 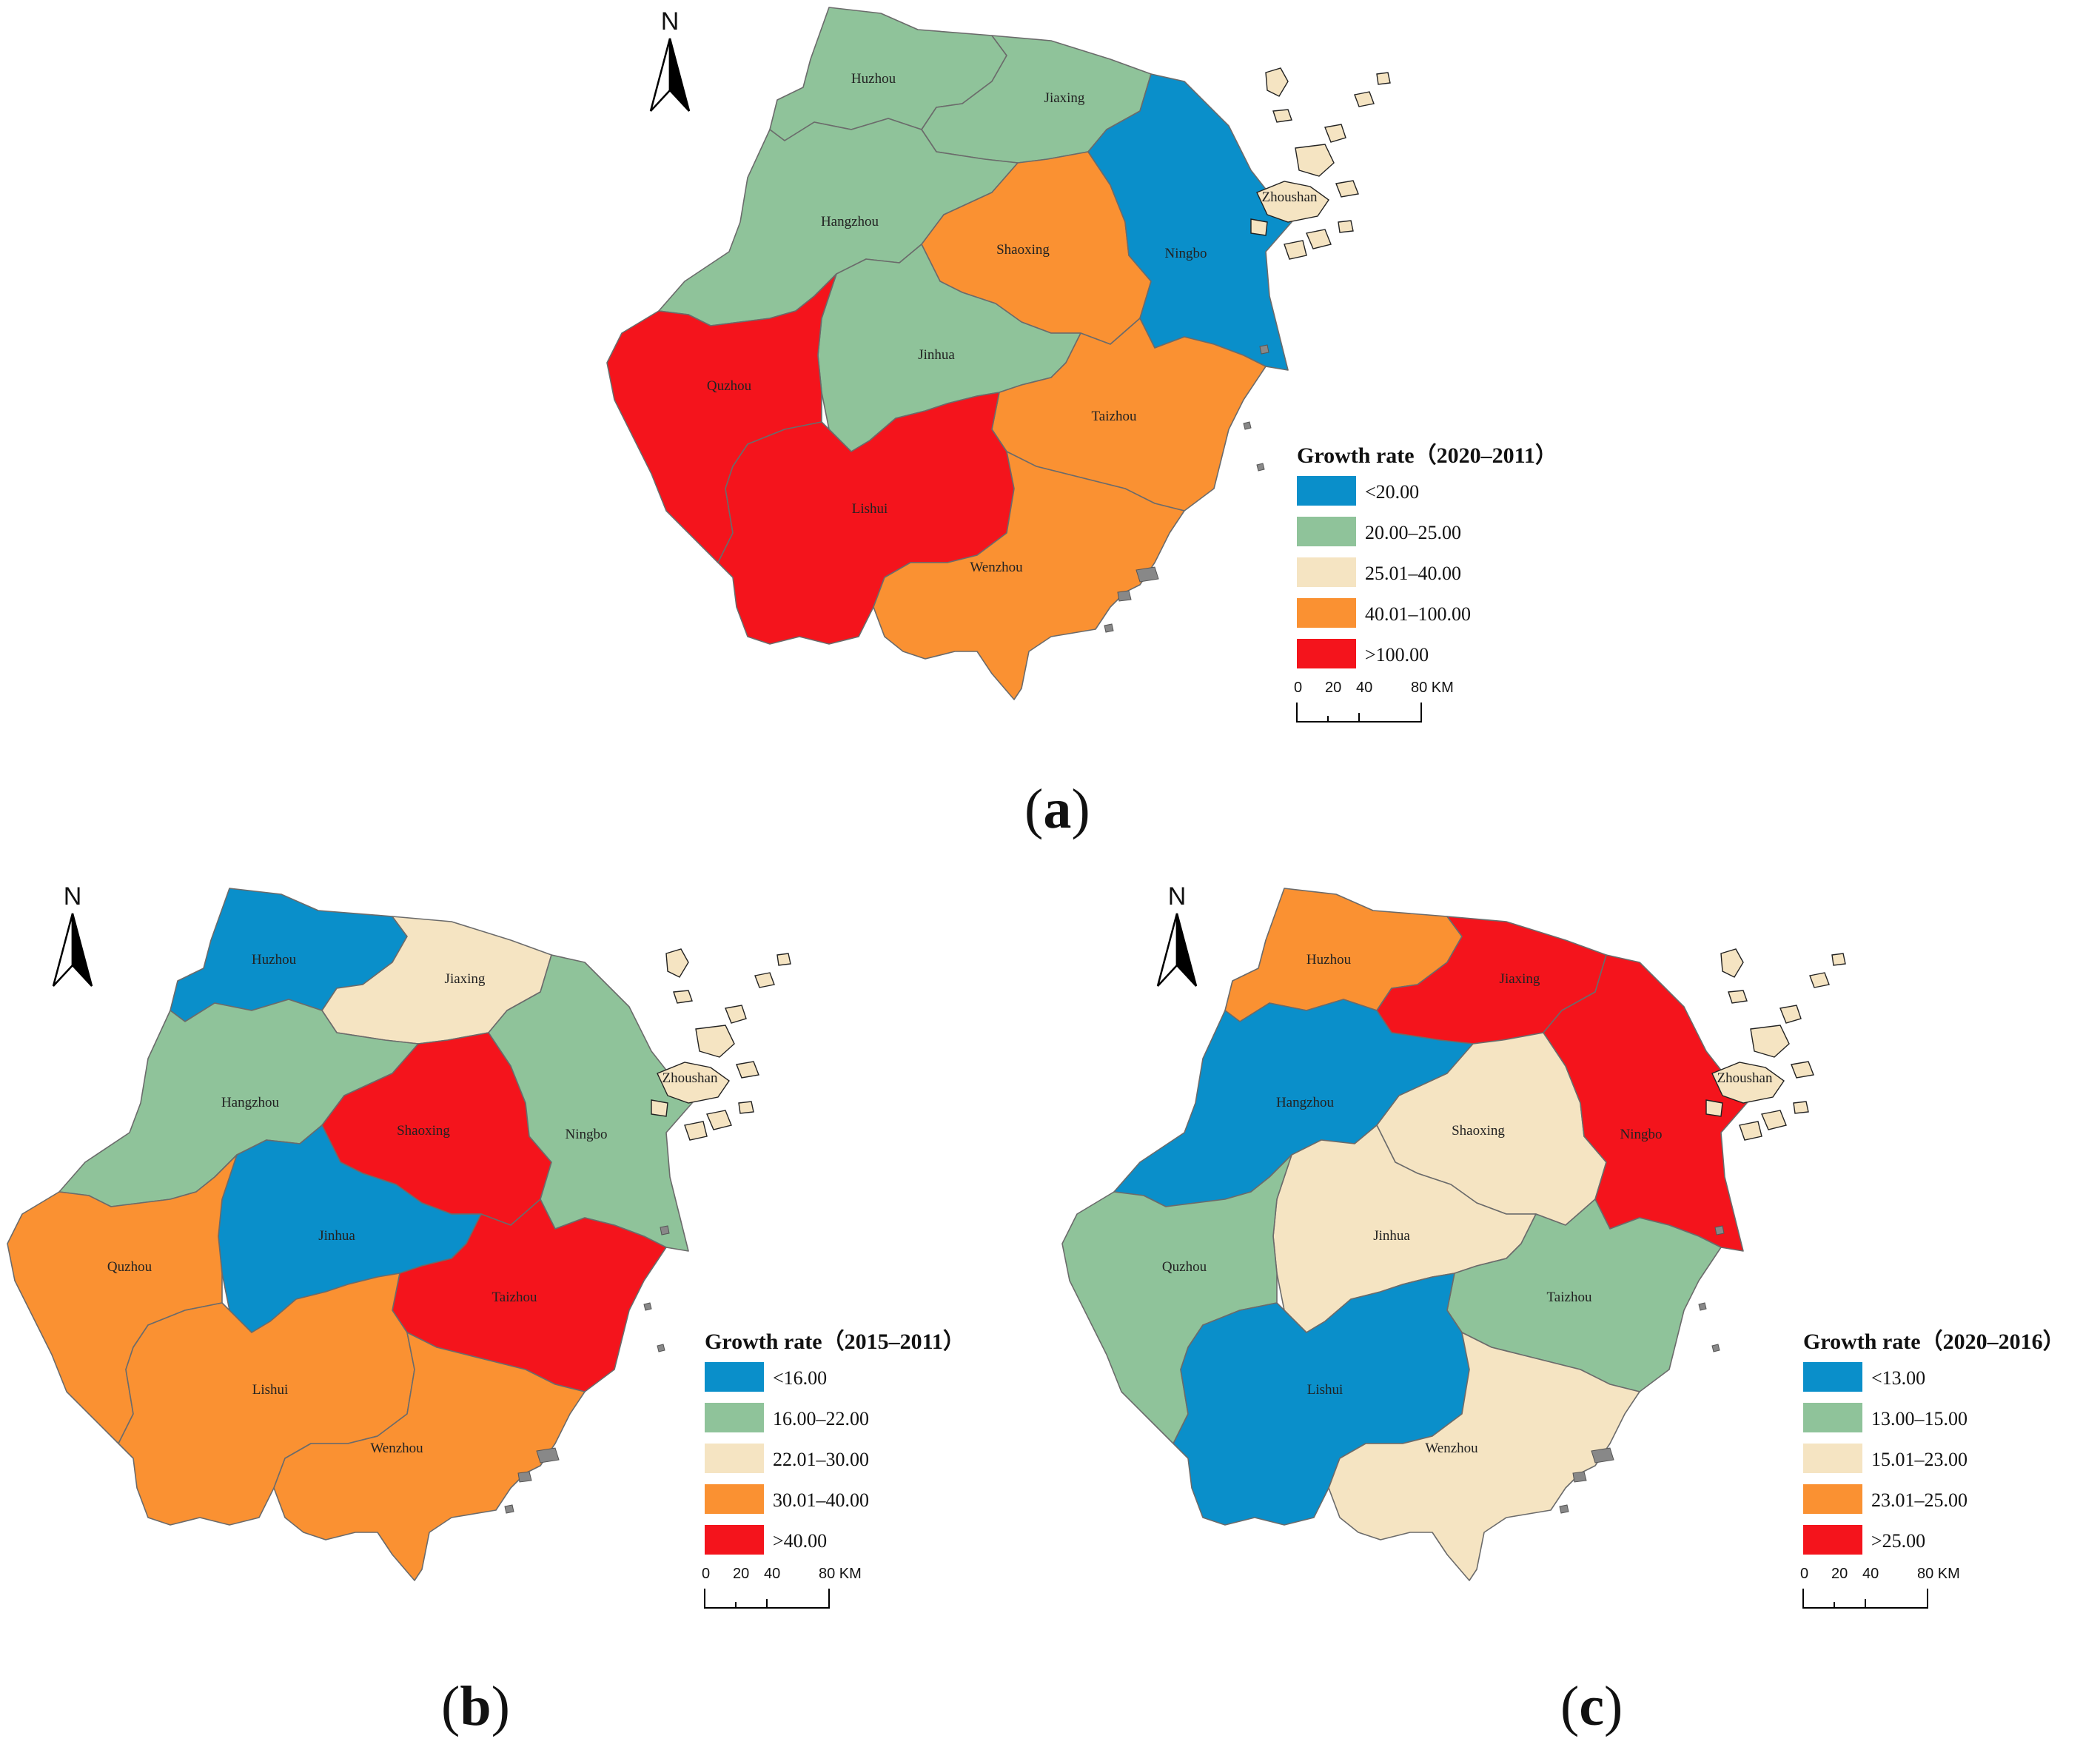 What do you see at coordinates (835, 1341) in the screenshot?
I see `legend-title: Growth rate（2015–2011）` at bounding box center [835, 1341].